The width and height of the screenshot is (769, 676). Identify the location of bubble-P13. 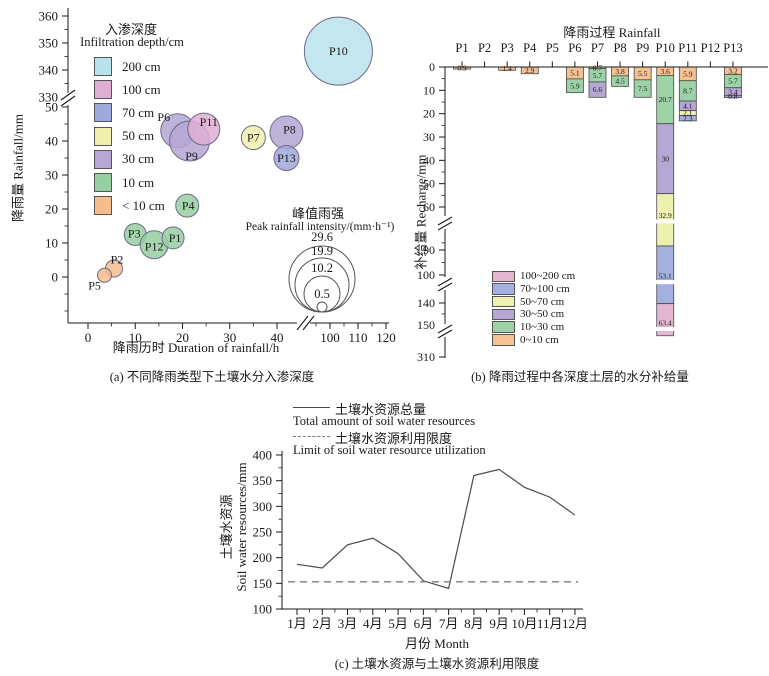
(286, 158).